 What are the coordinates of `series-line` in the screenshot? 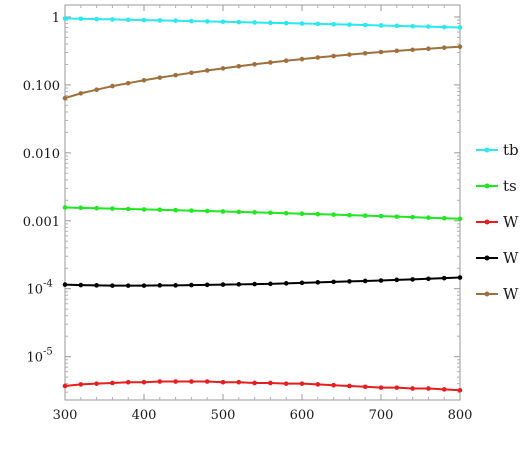 It's located at (262, 386).